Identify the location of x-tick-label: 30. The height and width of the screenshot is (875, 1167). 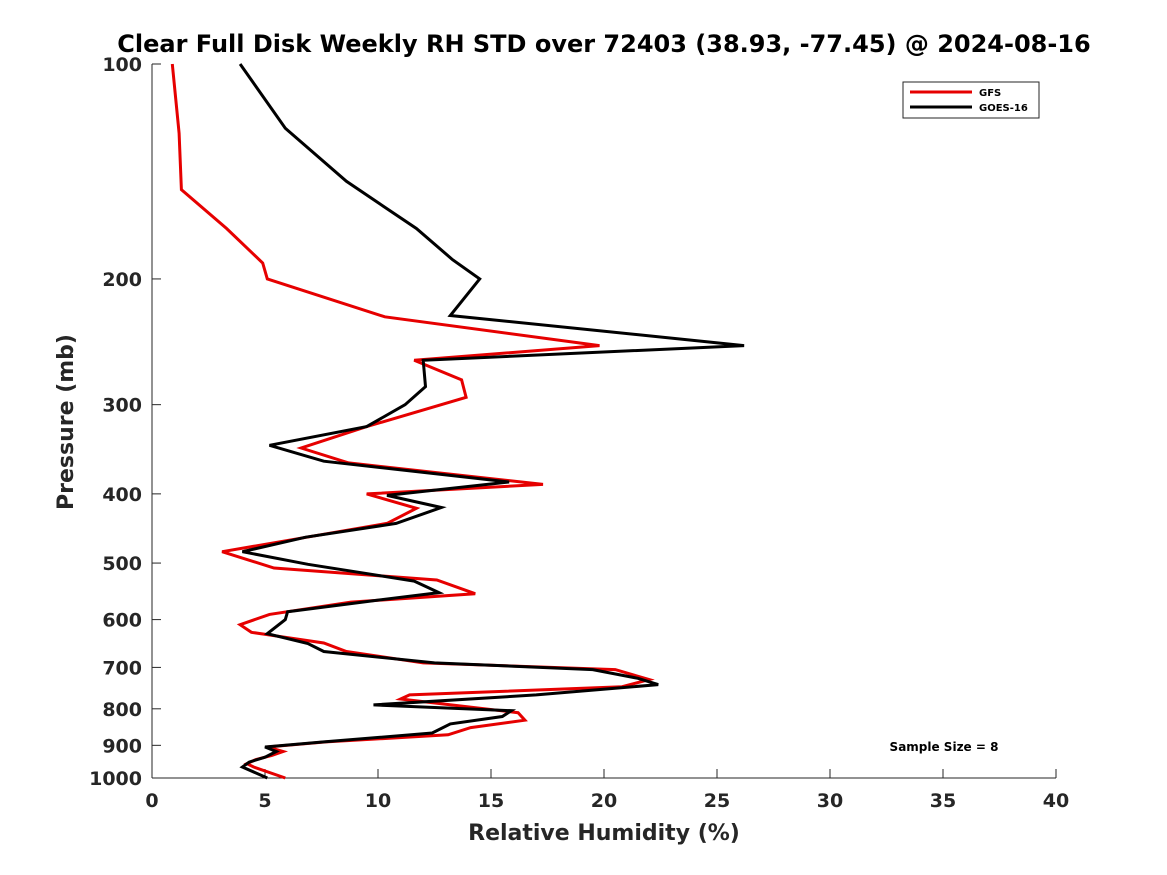
(830, 801).